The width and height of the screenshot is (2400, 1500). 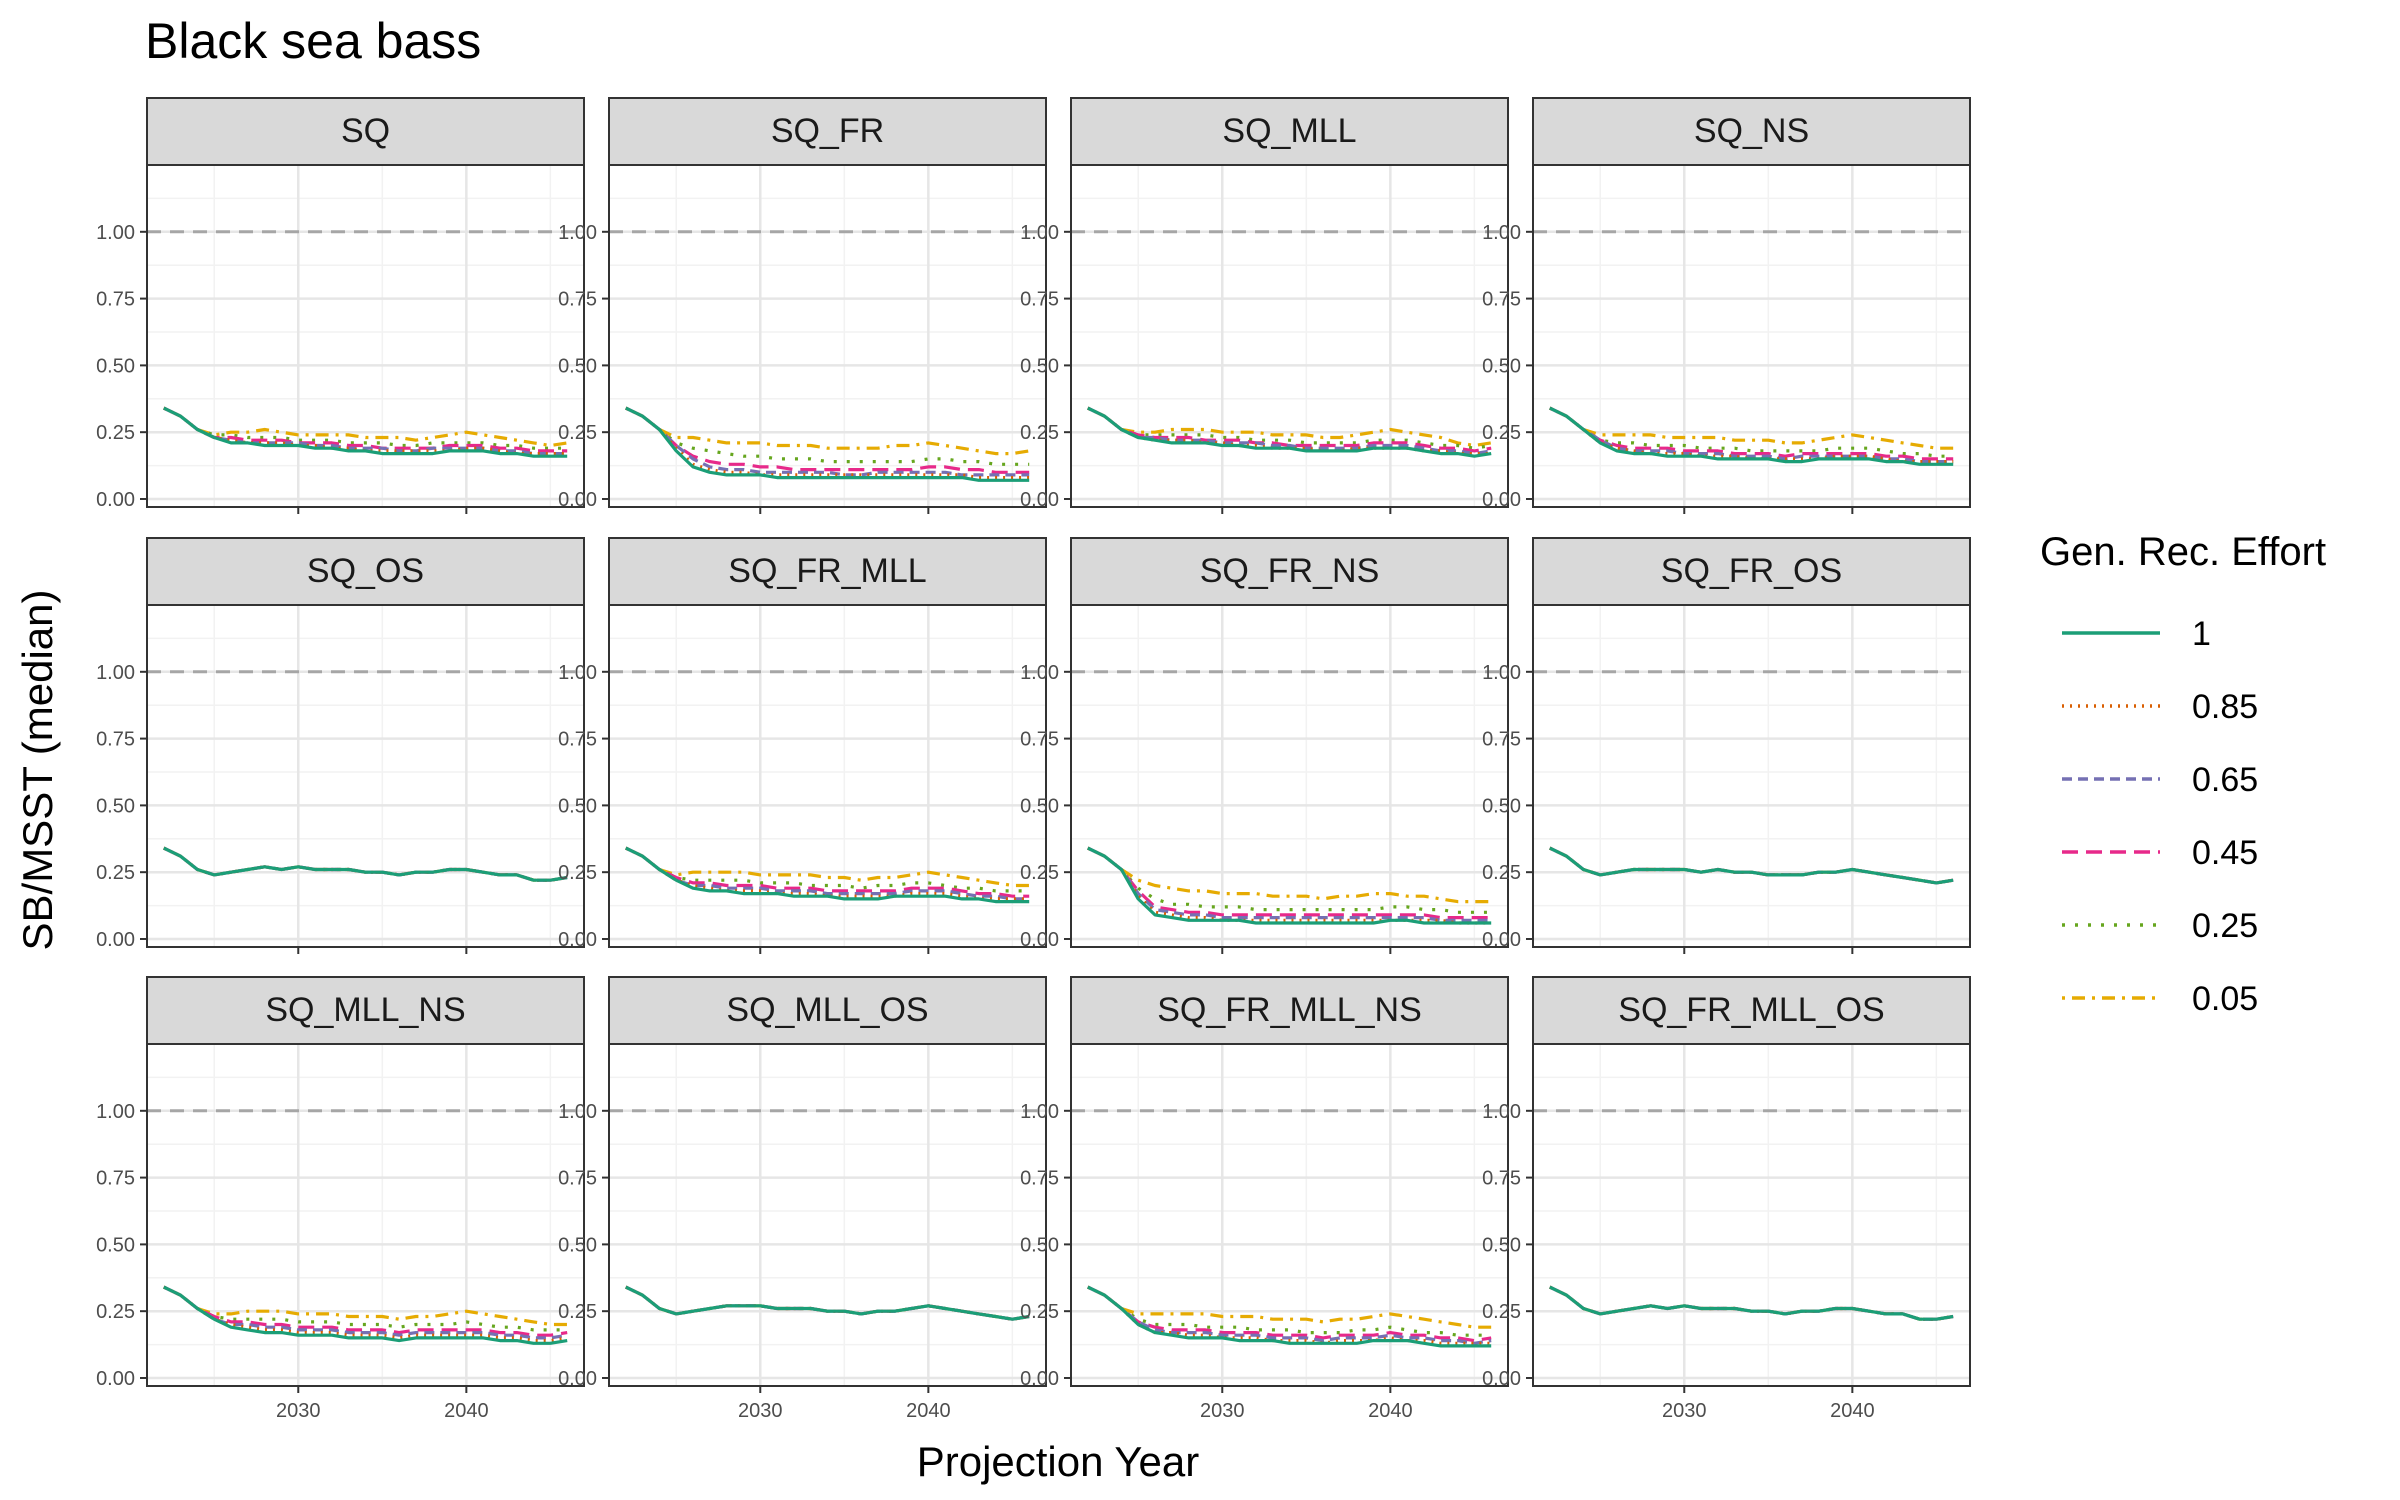 What do you see at coordinates (1751, 1010) in the screenshot?
I see `facet-strip-label: SQ_FR_MLL_OS` at bounding box center [1751, 1010].